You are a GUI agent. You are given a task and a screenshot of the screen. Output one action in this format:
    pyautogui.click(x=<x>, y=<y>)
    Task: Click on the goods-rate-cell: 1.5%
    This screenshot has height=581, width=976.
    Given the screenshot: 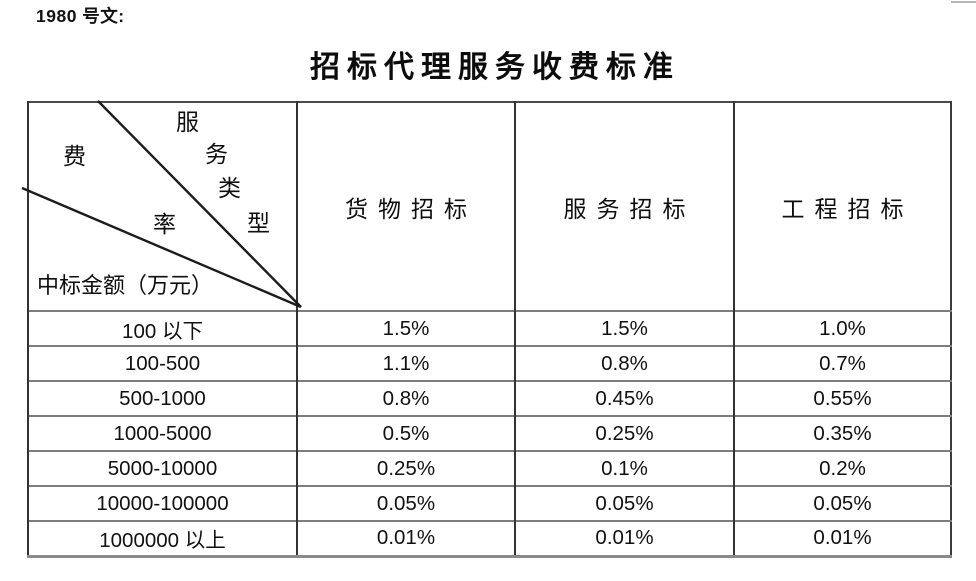 What is the action you would take?
    pyautogui.click(x=405, y=328)
    